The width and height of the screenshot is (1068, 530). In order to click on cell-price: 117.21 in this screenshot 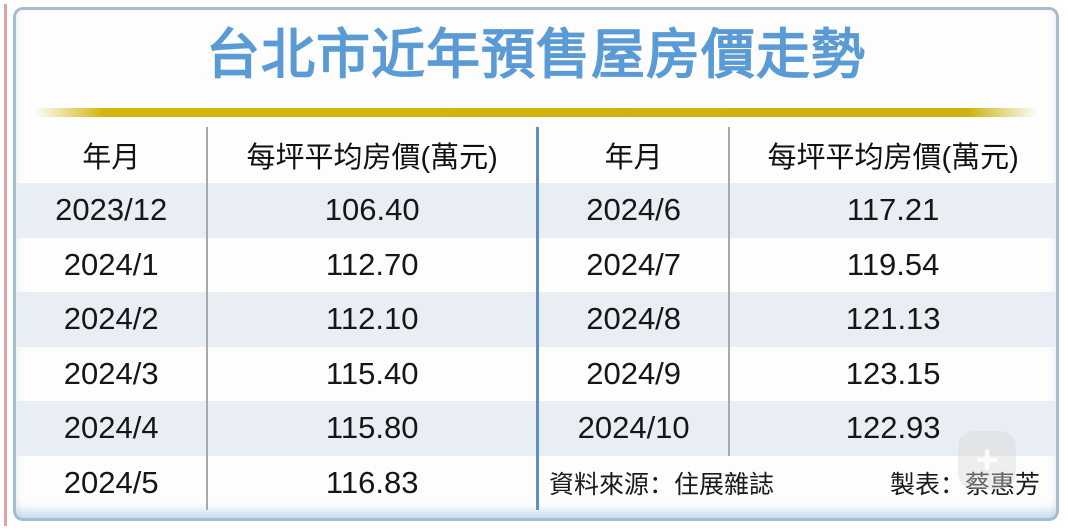, I will do `click(893, 210)`.